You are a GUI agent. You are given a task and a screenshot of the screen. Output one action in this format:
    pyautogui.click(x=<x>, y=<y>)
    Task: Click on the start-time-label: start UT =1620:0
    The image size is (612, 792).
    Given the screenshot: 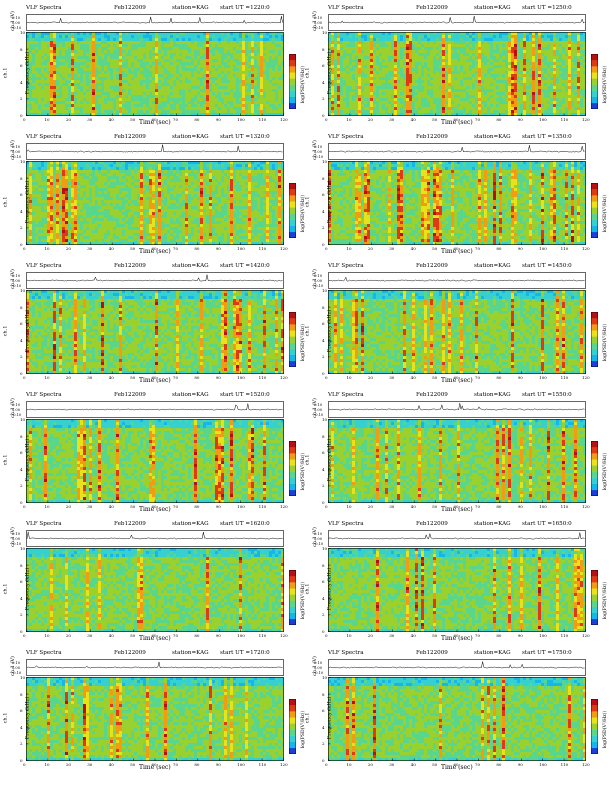 What is the action you would take?
    pyautogui.click(x=245, y=524)
    